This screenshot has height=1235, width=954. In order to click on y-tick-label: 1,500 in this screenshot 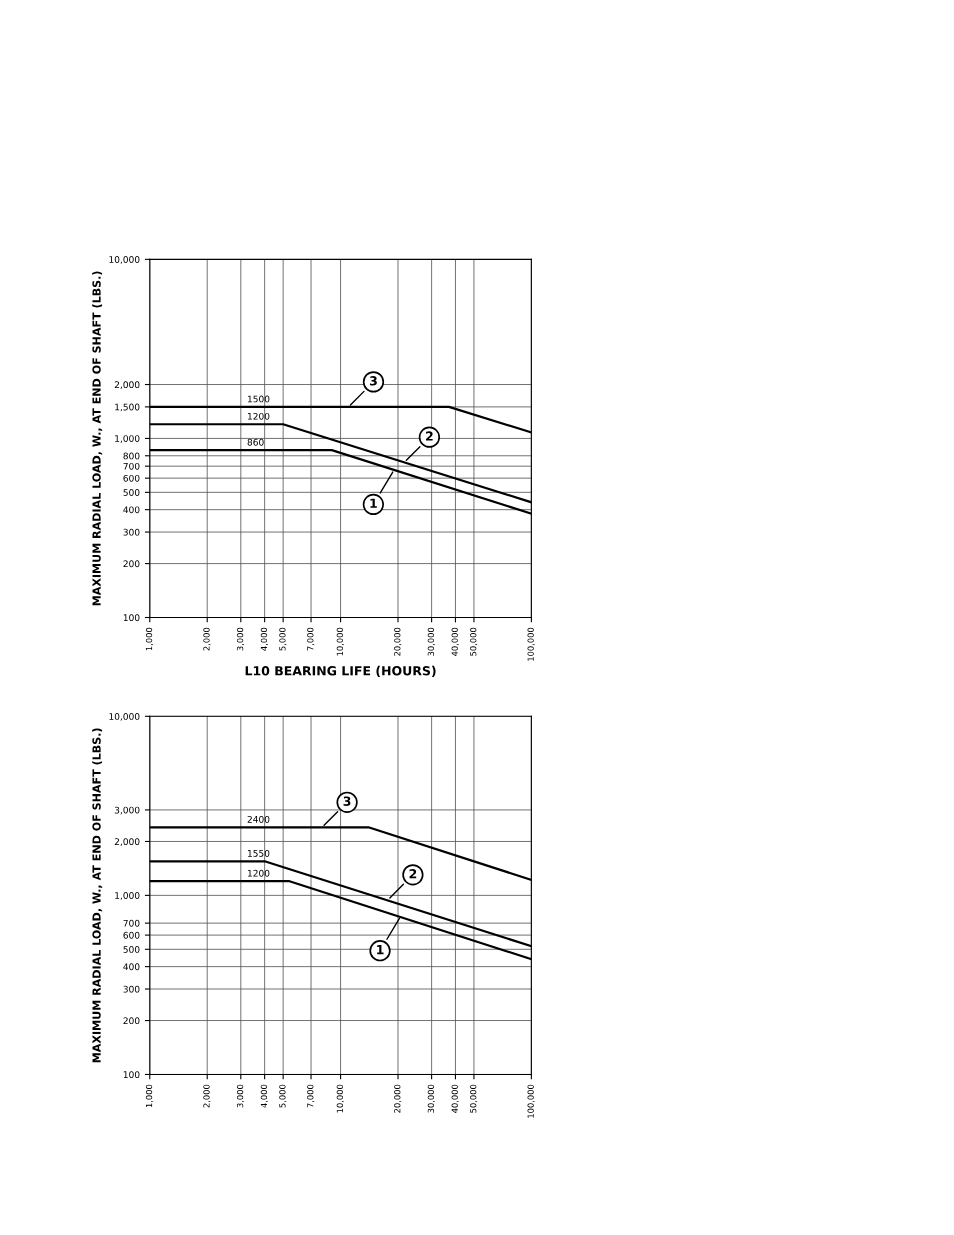, I will do `click(127, 407)`.